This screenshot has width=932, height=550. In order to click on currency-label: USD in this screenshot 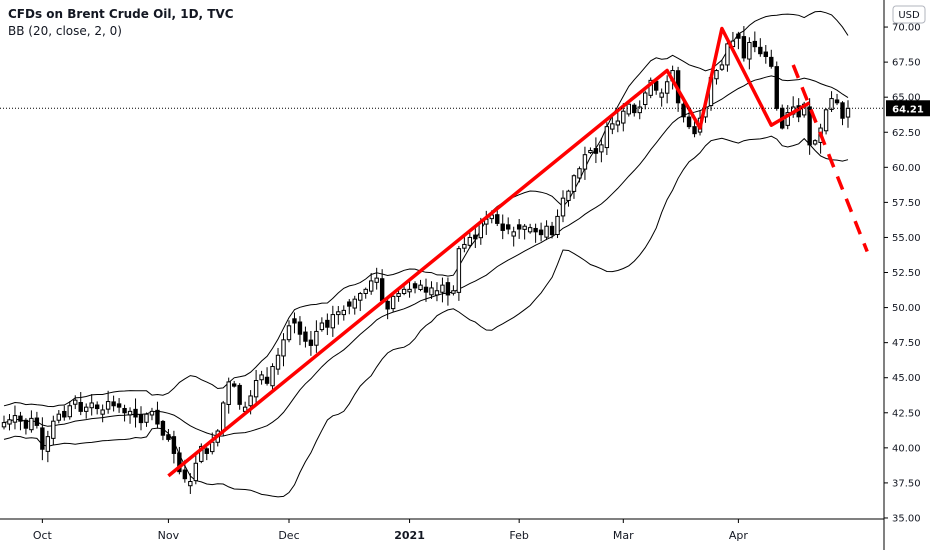, I will do `click(909, 15)`.